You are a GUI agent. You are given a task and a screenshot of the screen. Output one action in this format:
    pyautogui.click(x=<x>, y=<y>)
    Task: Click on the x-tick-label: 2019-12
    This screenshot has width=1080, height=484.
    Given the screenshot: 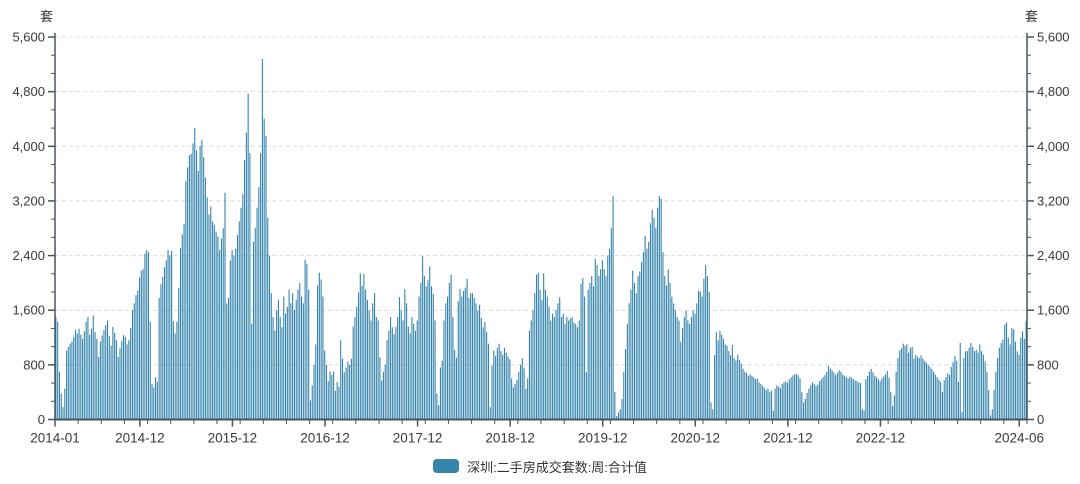 What is the action you would take?
    pyautogui.click(x=603, y=438)
    